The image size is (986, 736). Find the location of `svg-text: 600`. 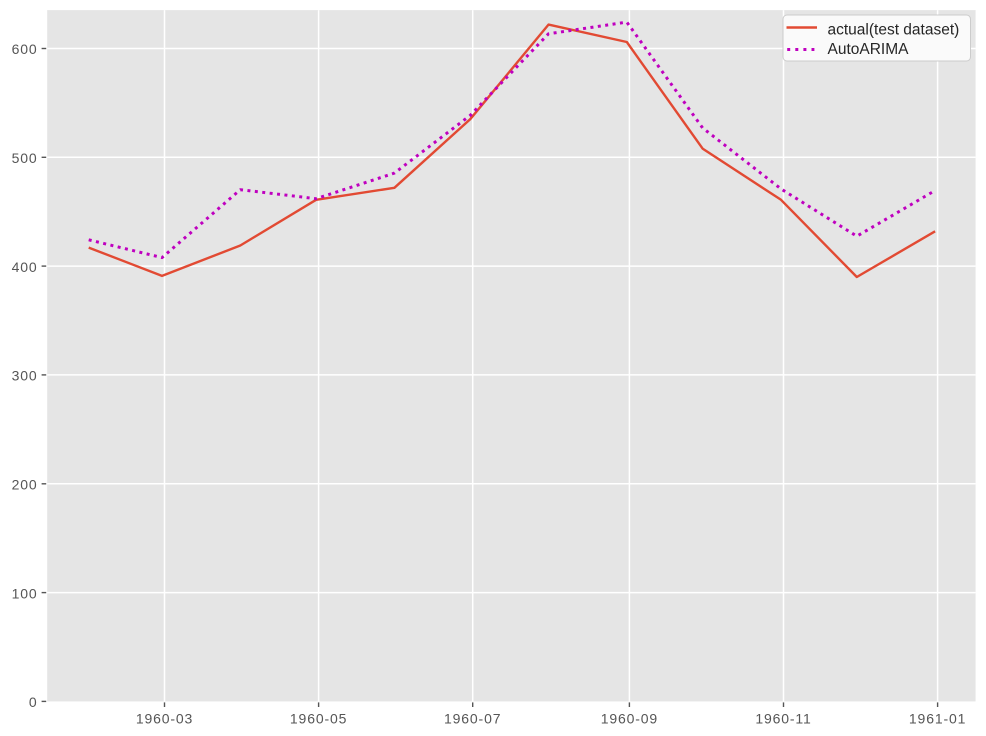

svg-text: 600 is located at coordinates (25, 49).